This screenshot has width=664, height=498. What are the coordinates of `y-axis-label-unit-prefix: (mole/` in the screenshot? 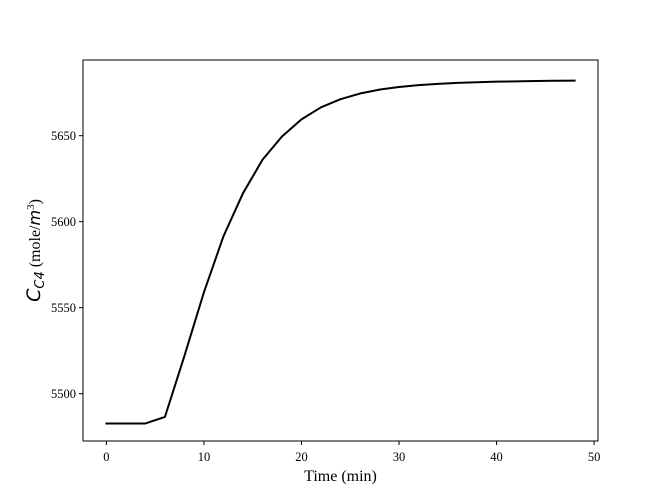 It's located at (35, 248).